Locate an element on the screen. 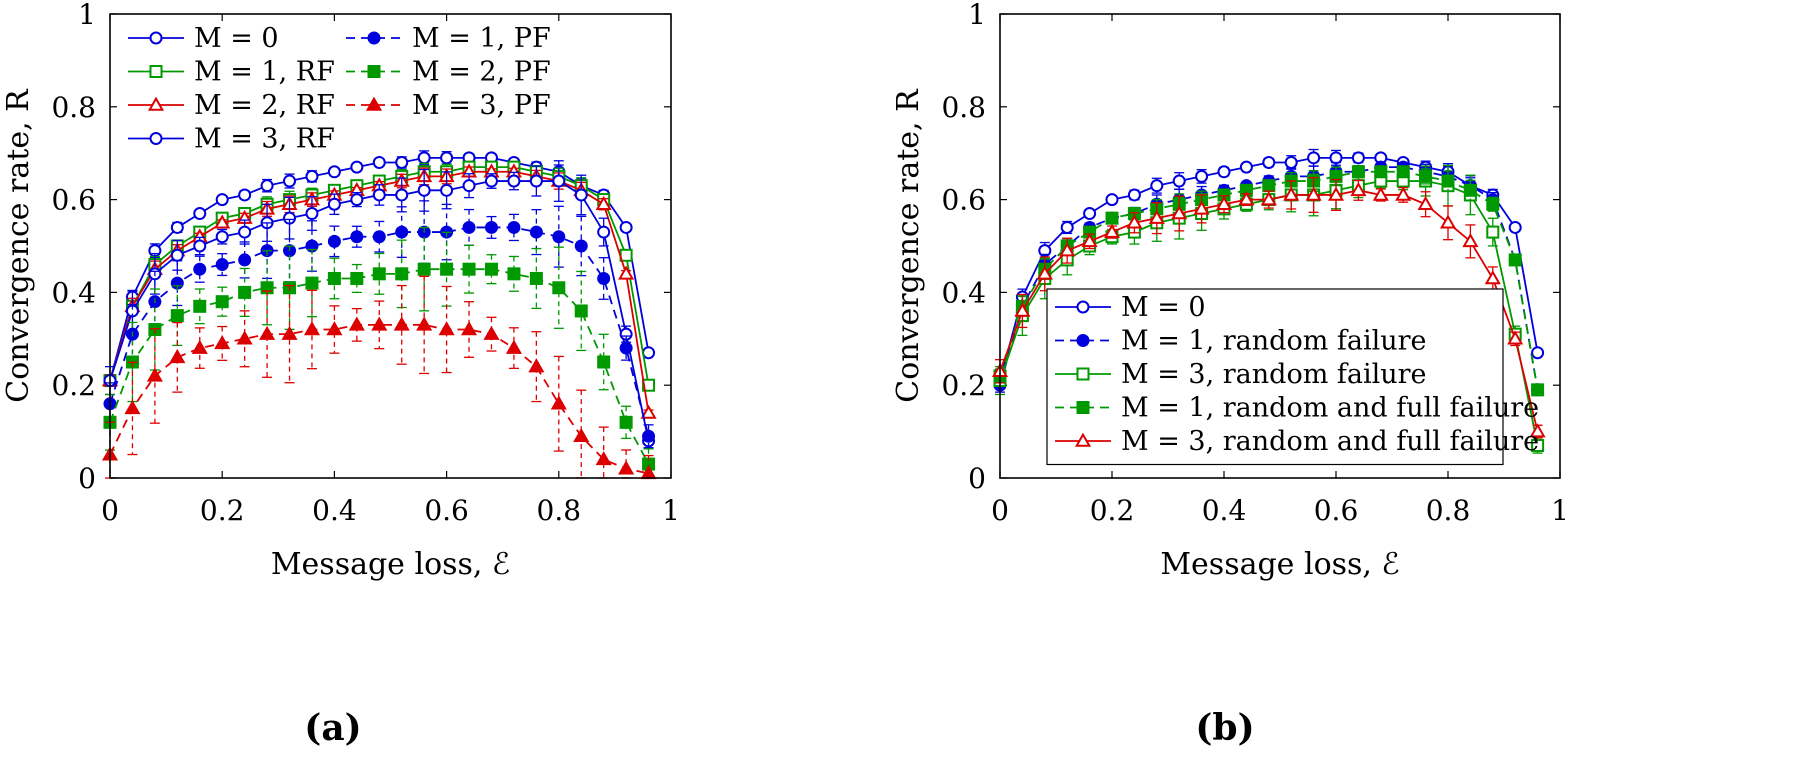 The height and width of the screenshot is (764, 1805). x-axis-label: Message loss, ℰ is located at coordinates (1279, 564).